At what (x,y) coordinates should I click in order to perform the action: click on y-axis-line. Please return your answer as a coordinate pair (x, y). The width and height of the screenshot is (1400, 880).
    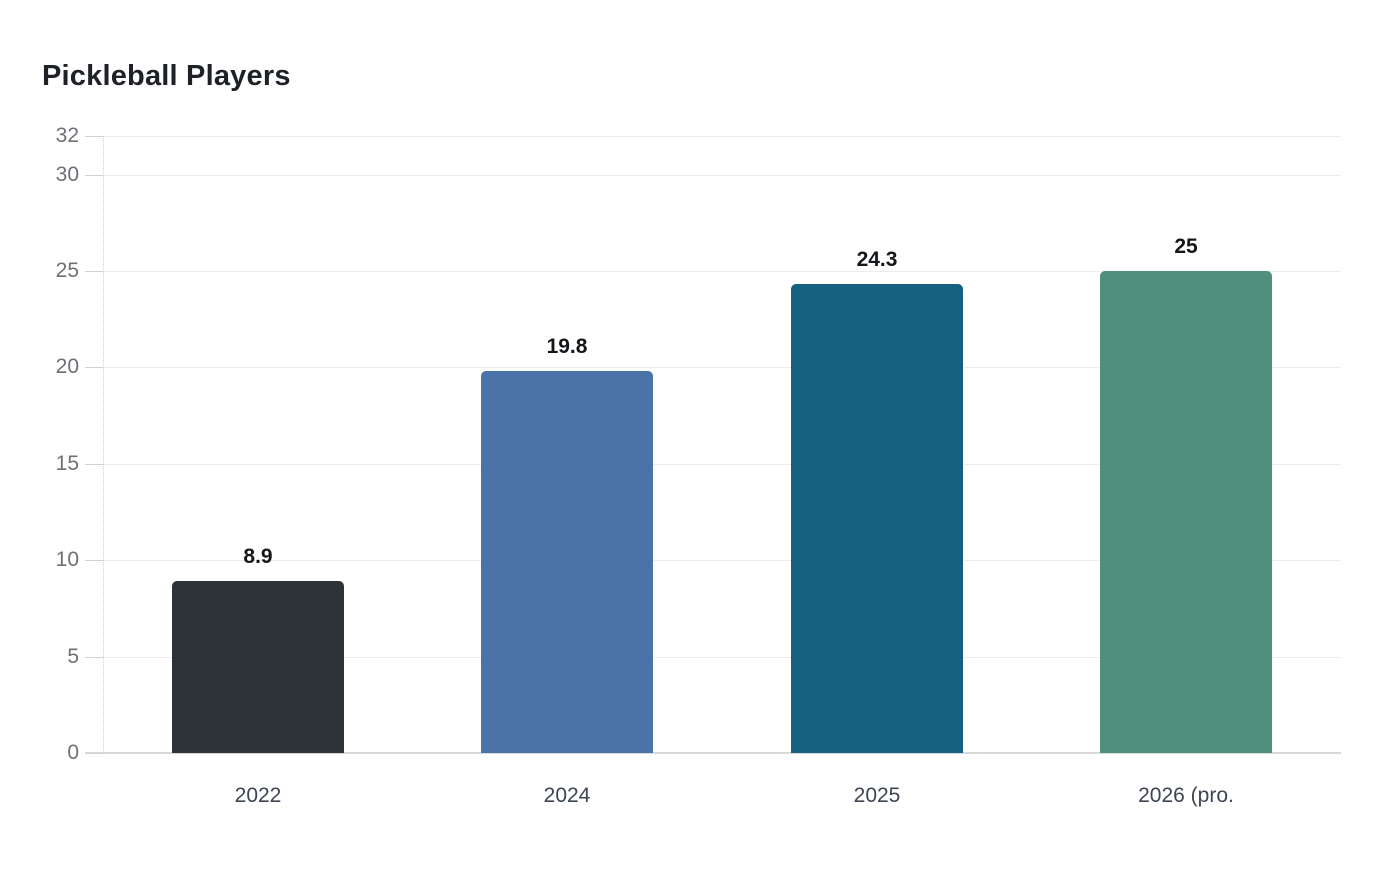
    Looking at the image, I should click on (103, 444).